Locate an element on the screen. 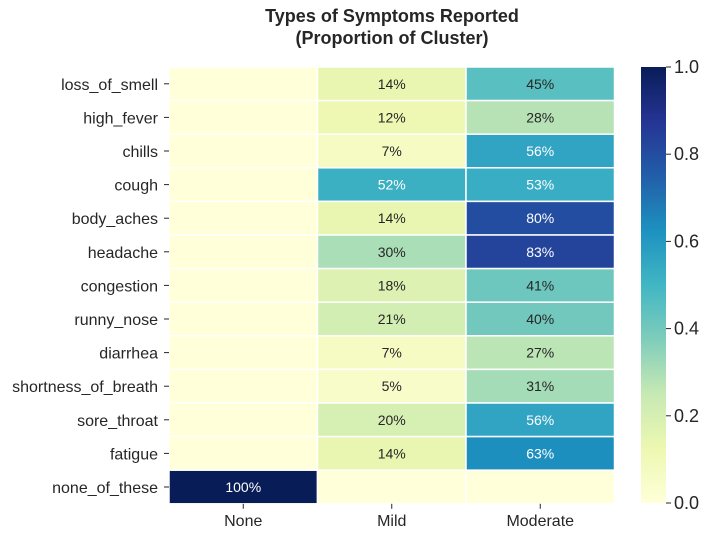  cell-value-label: 5% is located at coordinates (392, 386).